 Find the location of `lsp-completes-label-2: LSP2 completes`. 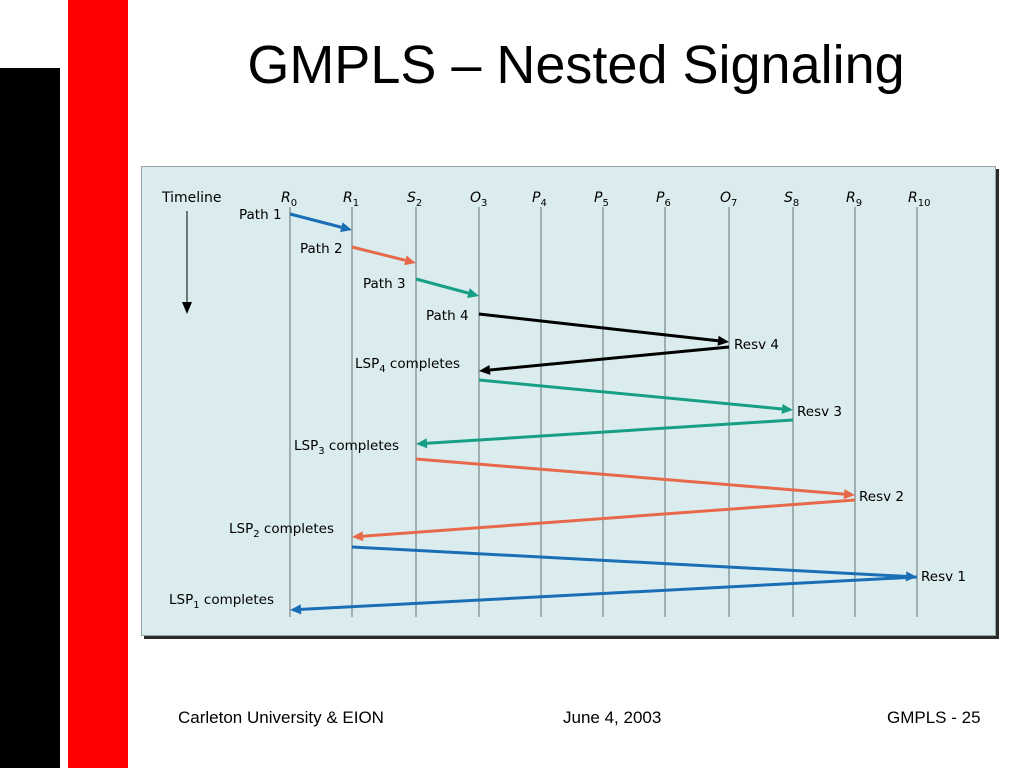

lsp-completes-label-2: LSP2 completes is located at coordinates (281, 530).